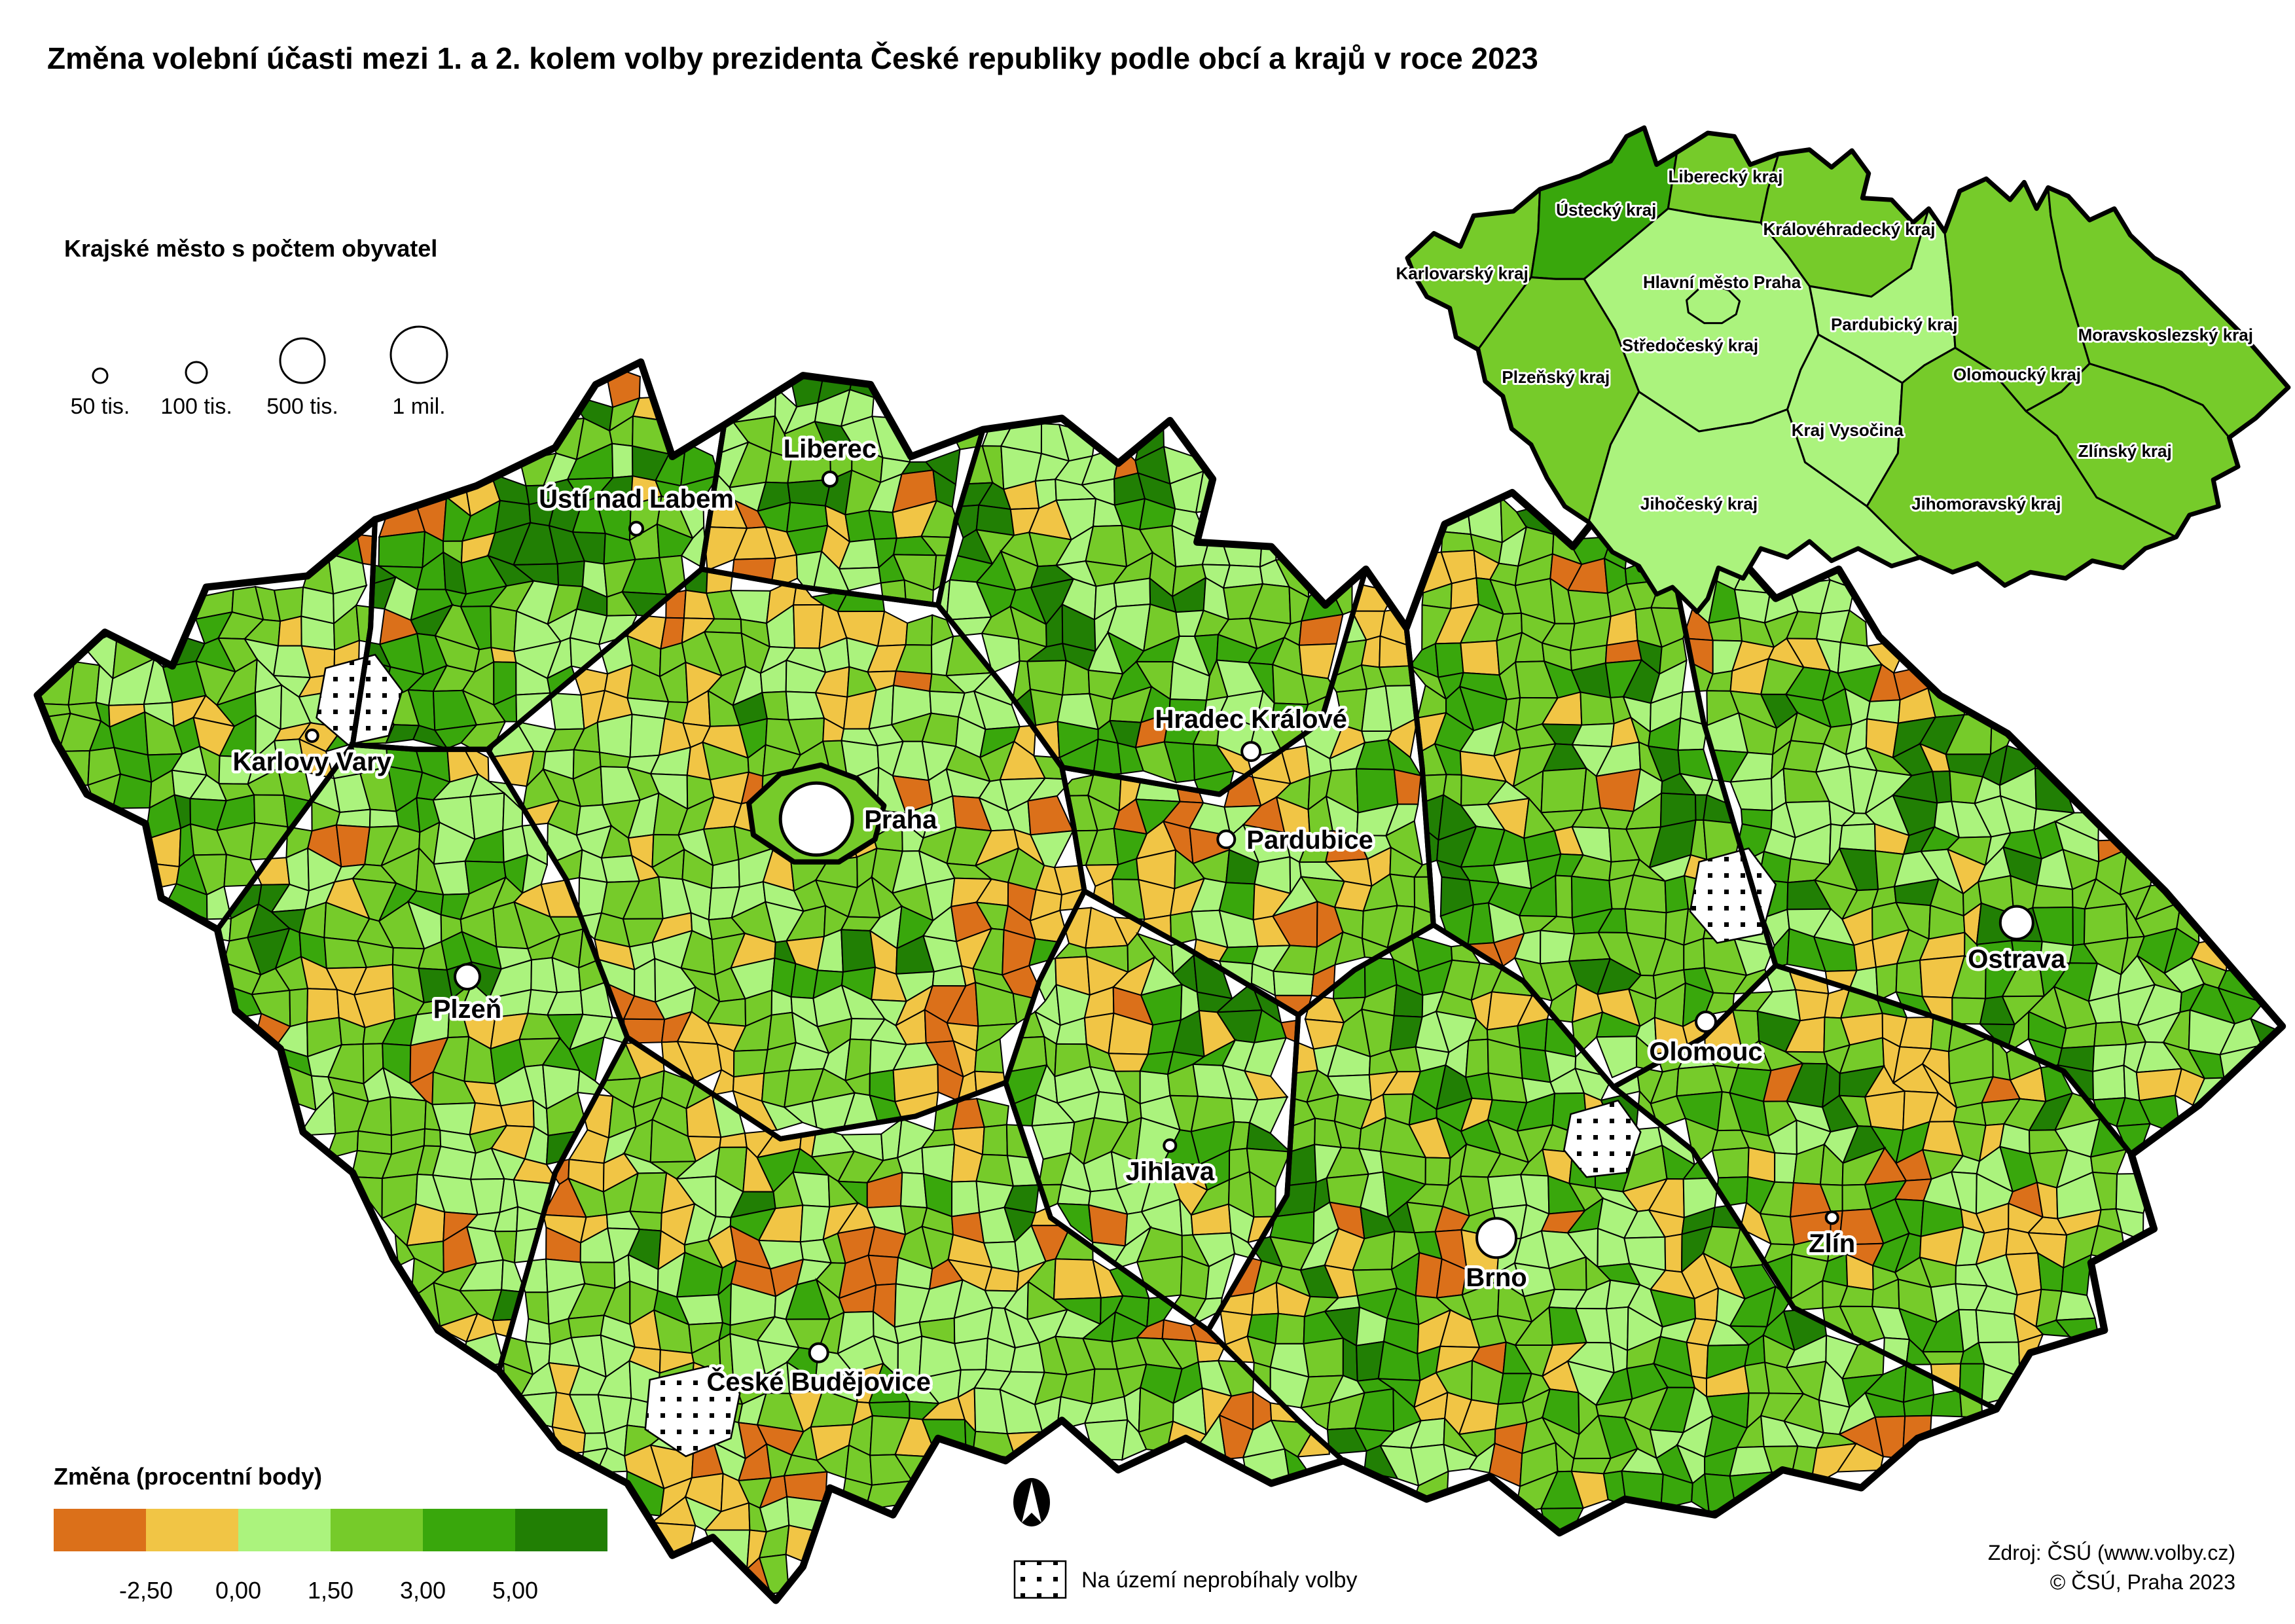 The width and height of the screenshot is (2295, 1624). I want to click on inset-label-VY: Kraj Vysočina, so click(1848, 430).